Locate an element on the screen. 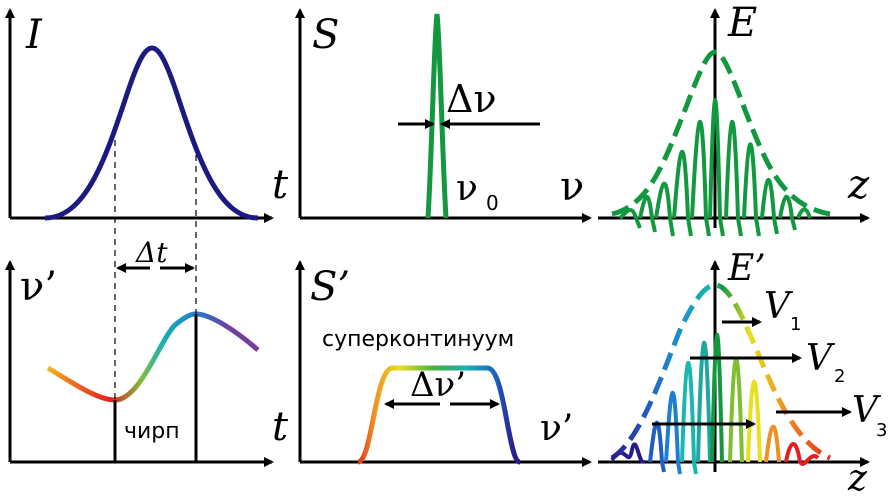 The height and width of the screenshot is (496, 895). supercontinuum-curve is located at coordinates (439, 415).